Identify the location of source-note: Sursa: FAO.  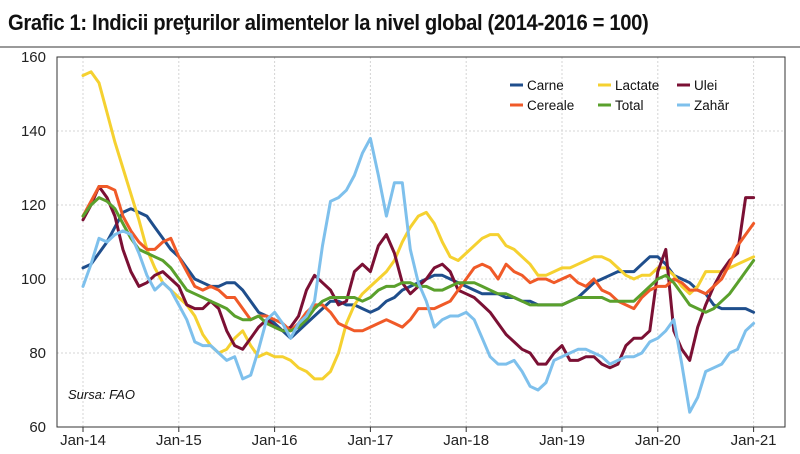
(101, 394).